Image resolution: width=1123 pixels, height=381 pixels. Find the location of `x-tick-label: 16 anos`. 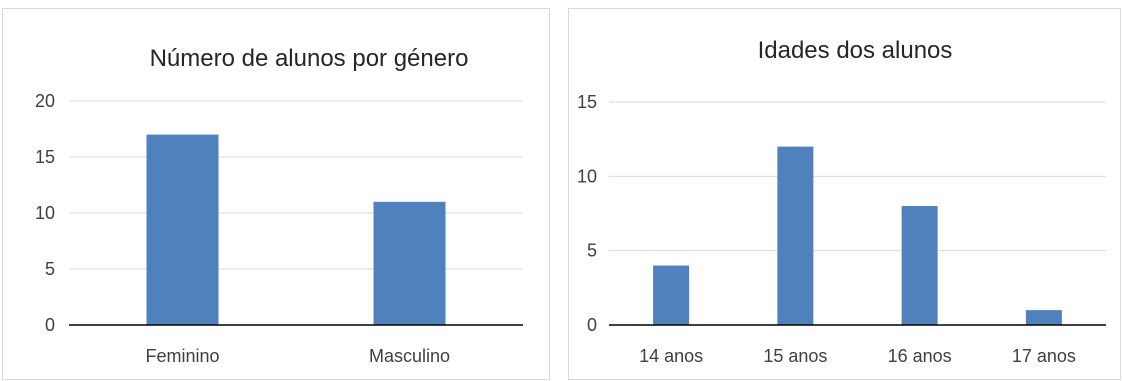

x-tick-label: 16 anos is located at coordinates (920, 356).